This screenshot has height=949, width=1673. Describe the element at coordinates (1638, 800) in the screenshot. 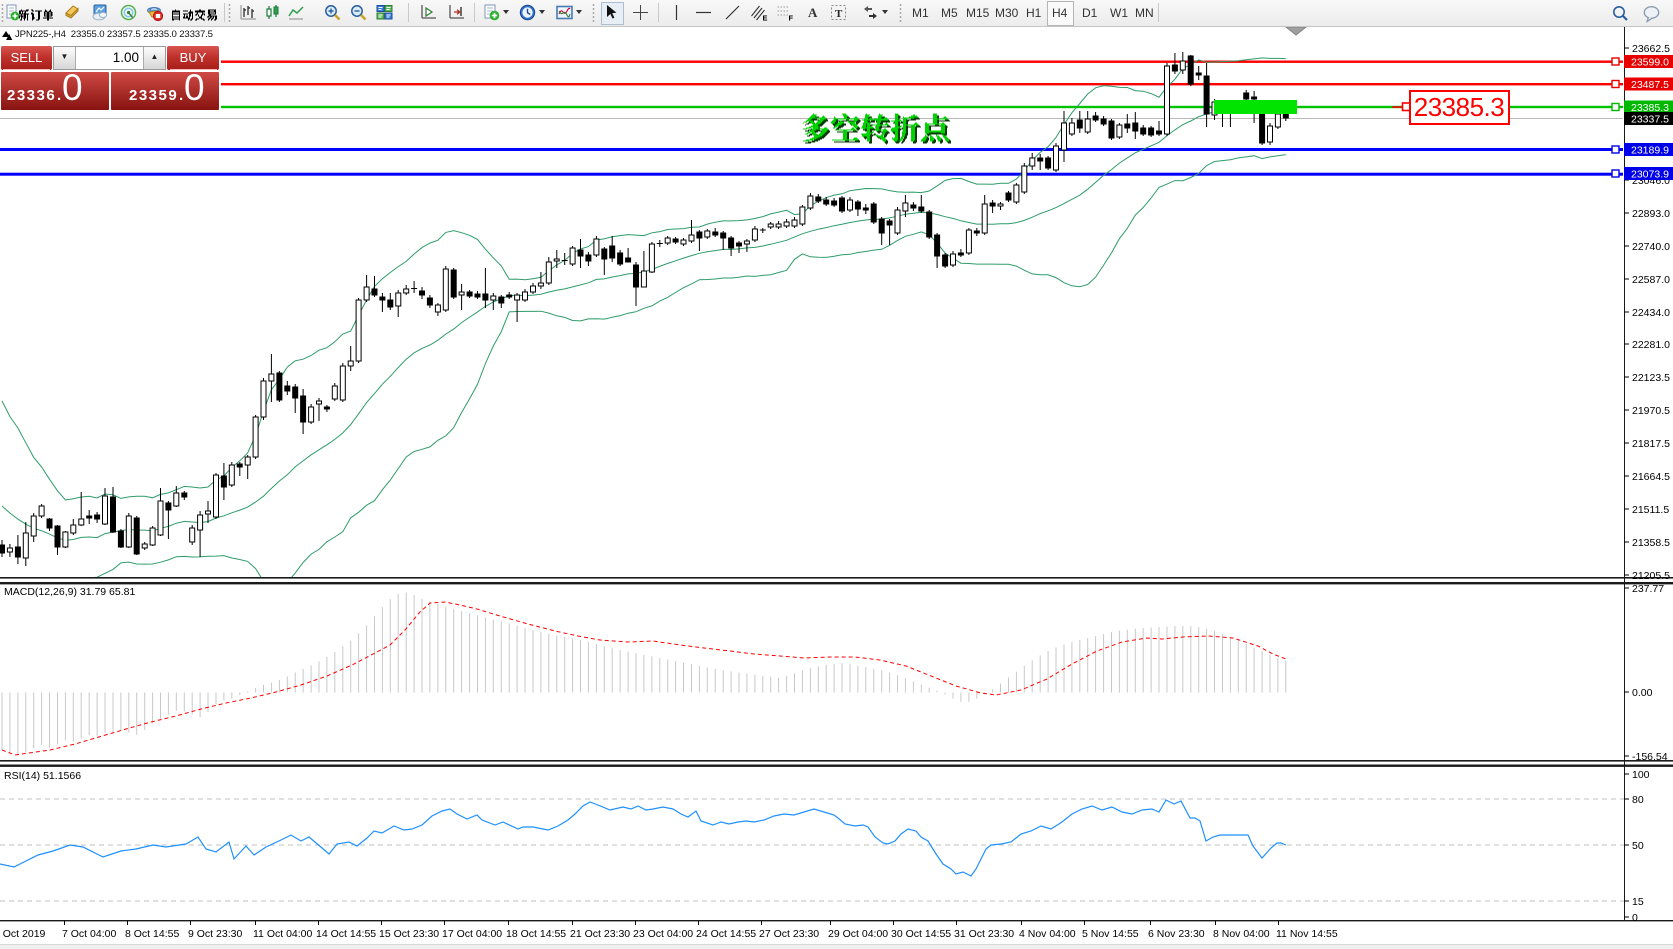

I see `svg-text: 80` at that location.